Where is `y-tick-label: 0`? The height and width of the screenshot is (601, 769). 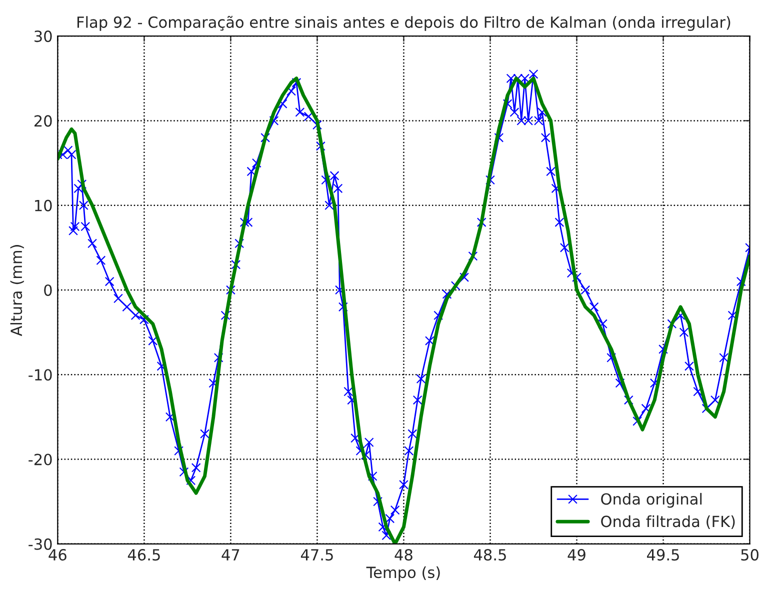
y-tick-label: 0 is located at coordinates (48, 290).